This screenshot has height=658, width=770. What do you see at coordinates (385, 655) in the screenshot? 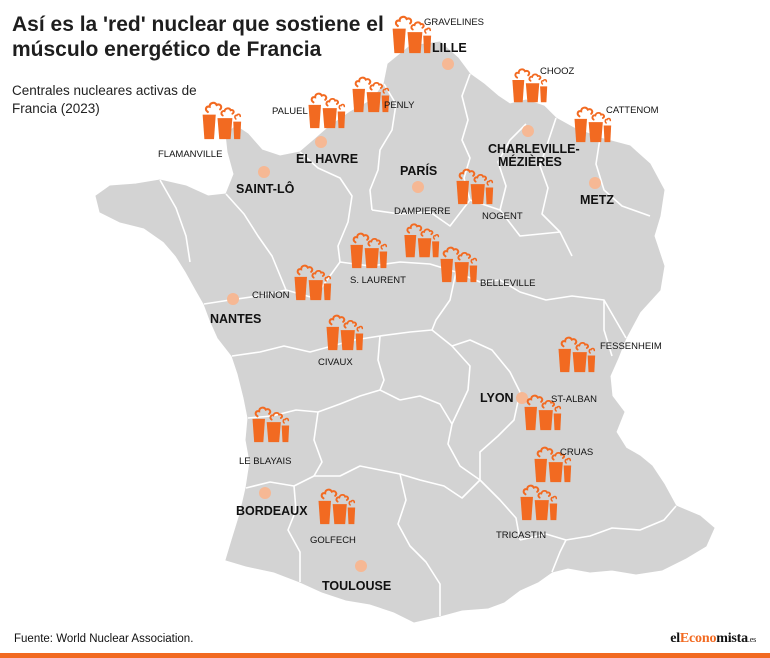
I see `bottom-accent-bar` at bounding box center [385, 655].